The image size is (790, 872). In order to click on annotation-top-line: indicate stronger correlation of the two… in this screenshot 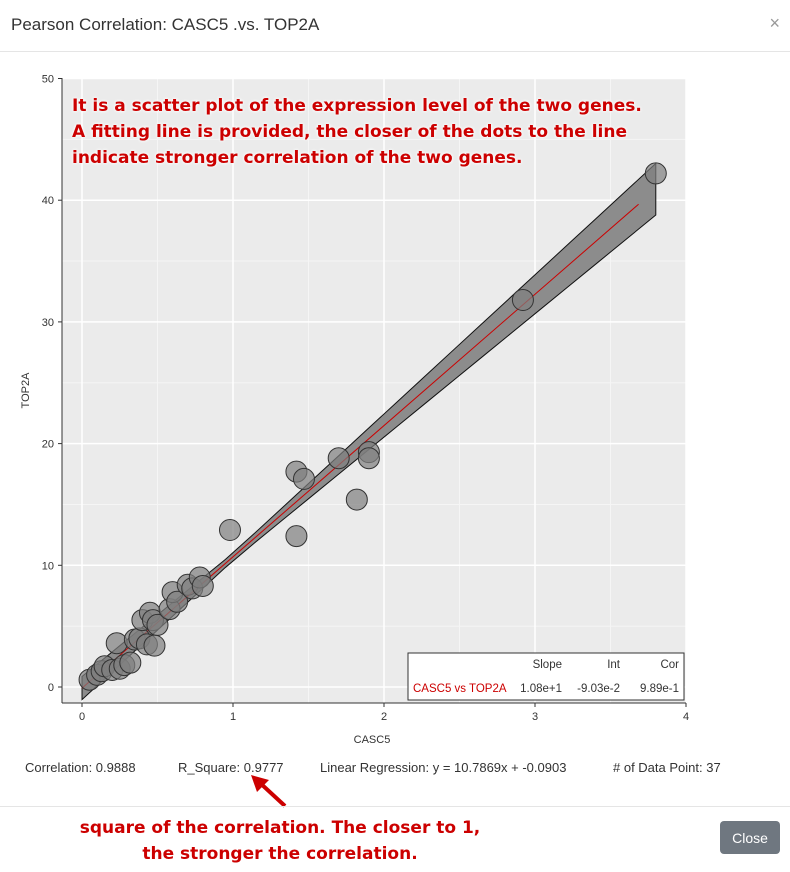, I will do `click(297, 158)`.